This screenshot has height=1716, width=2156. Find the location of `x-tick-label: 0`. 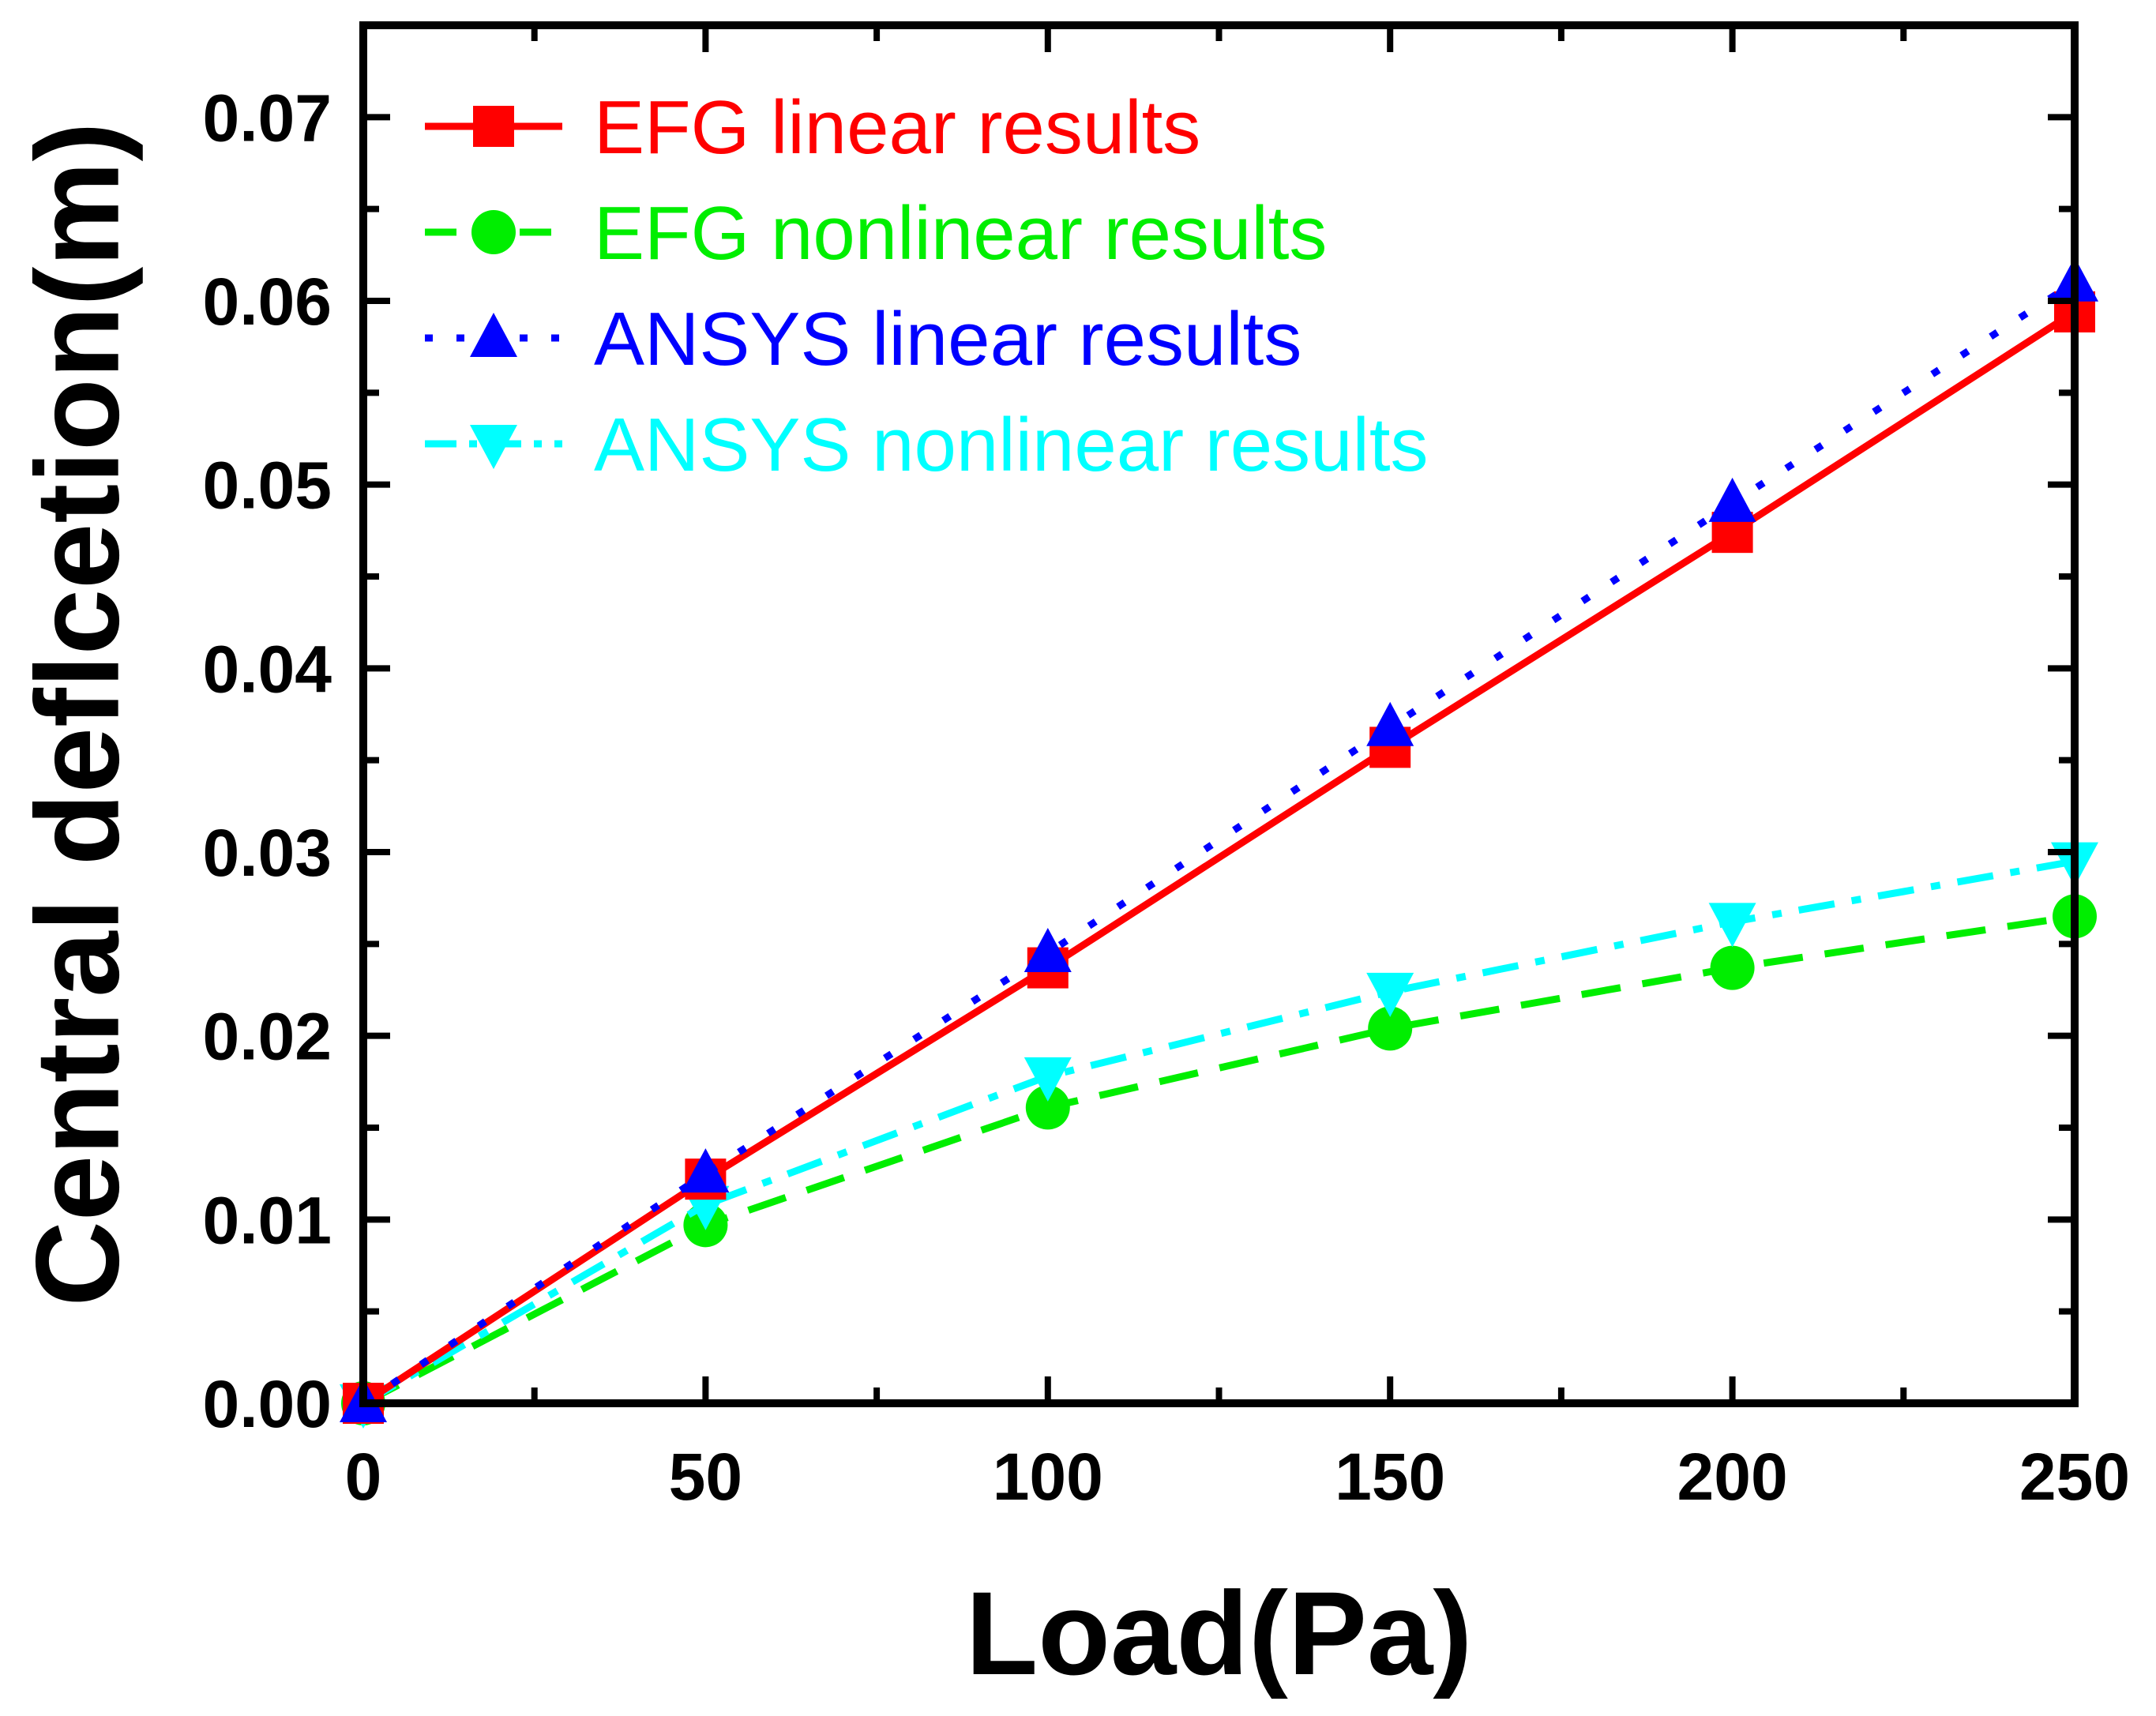

x-tick-label: 0 is located at coordinates (363, 1477).